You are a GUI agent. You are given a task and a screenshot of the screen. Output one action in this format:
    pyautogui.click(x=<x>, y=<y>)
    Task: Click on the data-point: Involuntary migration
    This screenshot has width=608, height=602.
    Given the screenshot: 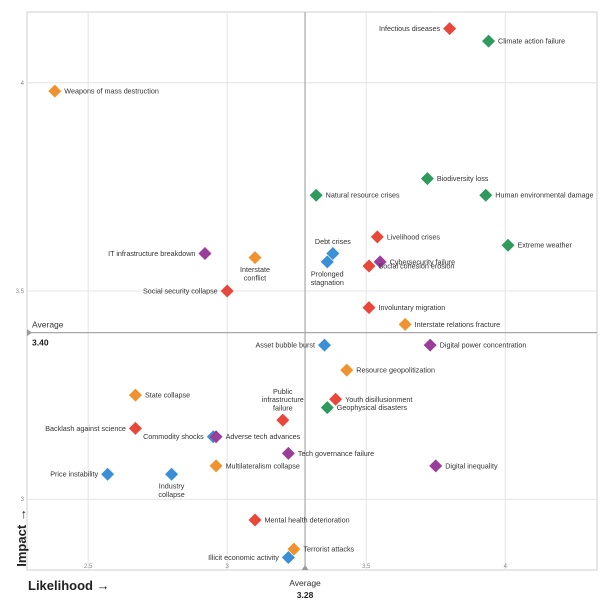 What is the action you would take?
    pyautogui.click(x=404, y=308)
    